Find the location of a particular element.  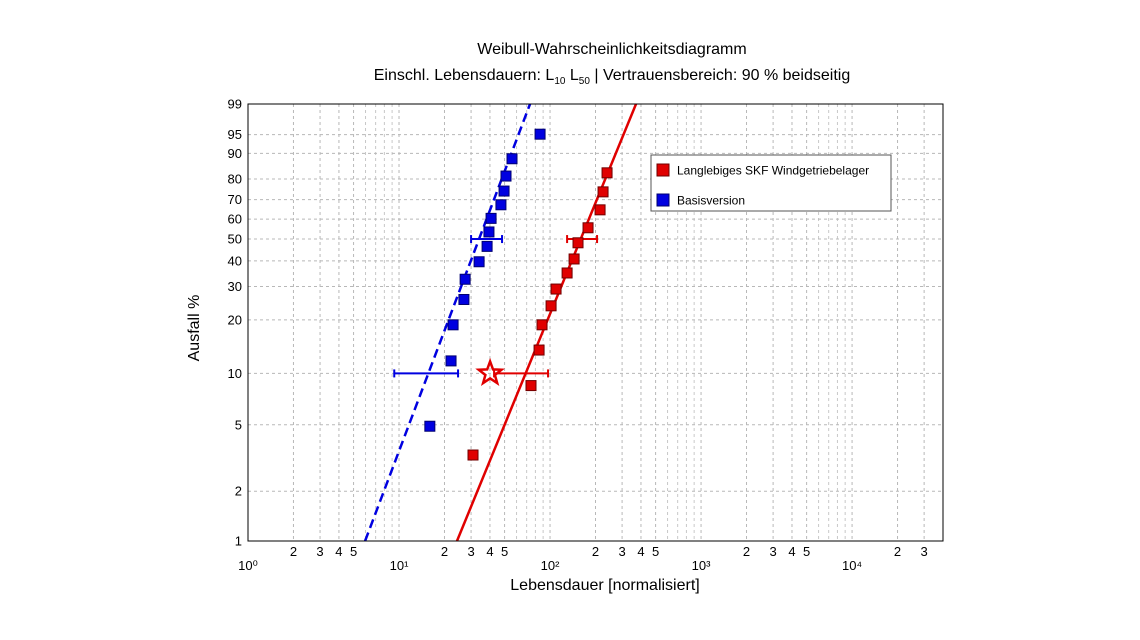

x-tick-label: 10⁰ is located at coordinates (248, 565).